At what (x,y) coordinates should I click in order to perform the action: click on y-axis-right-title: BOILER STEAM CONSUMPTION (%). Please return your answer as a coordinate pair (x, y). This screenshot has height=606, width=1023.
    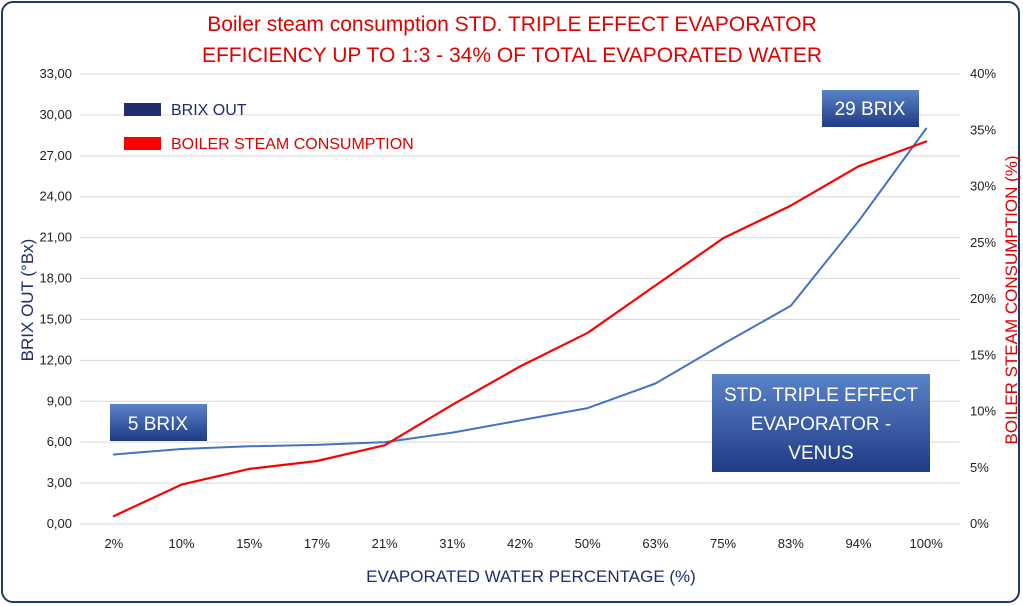
    Looking at the image, I should click on (1011, 299).